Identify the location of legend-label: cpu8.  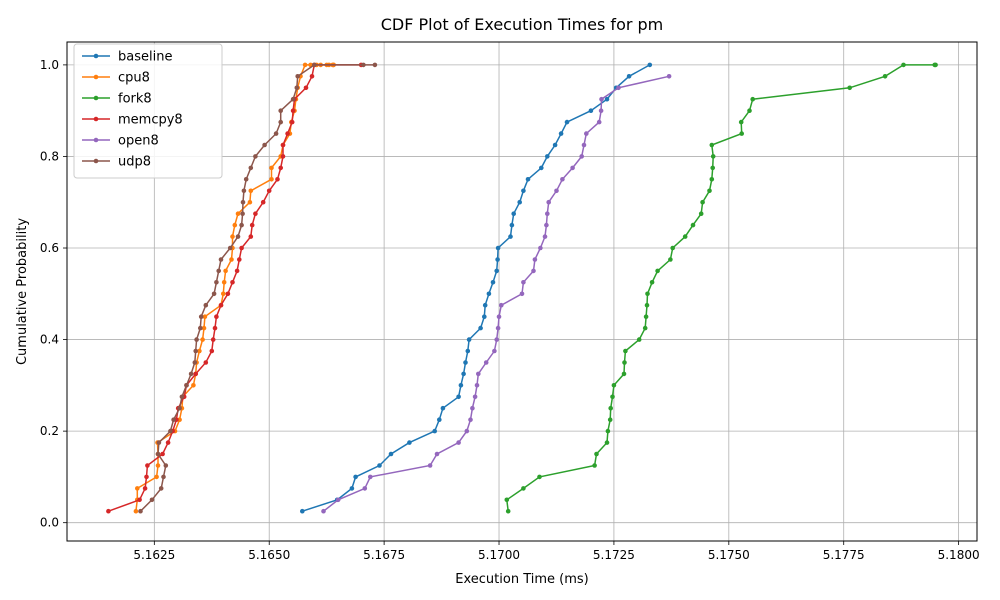
(134, 78).